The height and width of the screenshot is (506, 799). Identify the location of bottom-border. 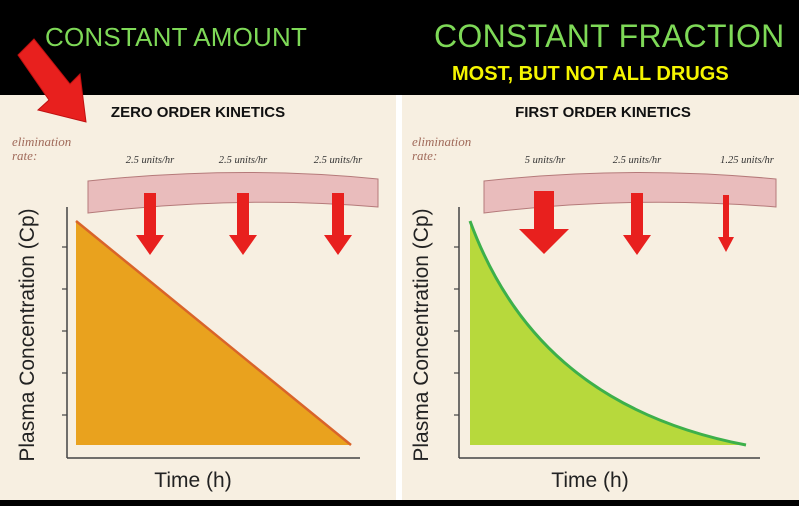
(399, 503).